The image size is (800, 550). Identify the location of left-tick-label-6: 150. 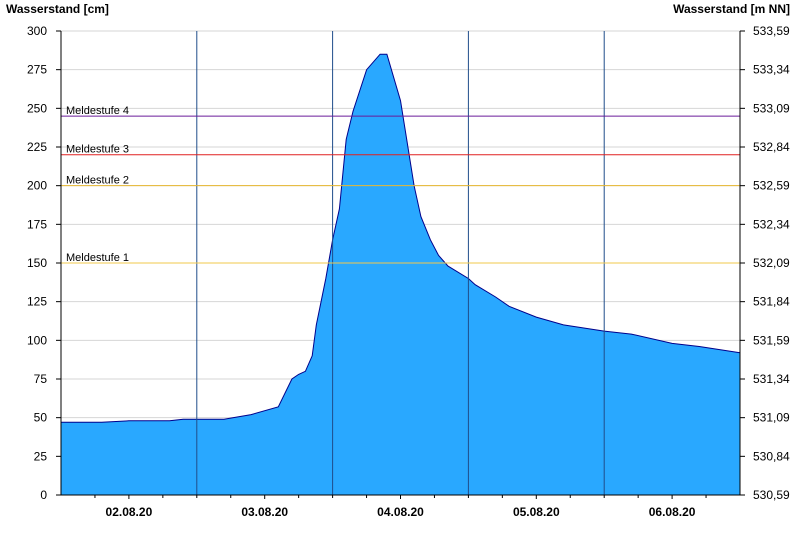
(37, 263).